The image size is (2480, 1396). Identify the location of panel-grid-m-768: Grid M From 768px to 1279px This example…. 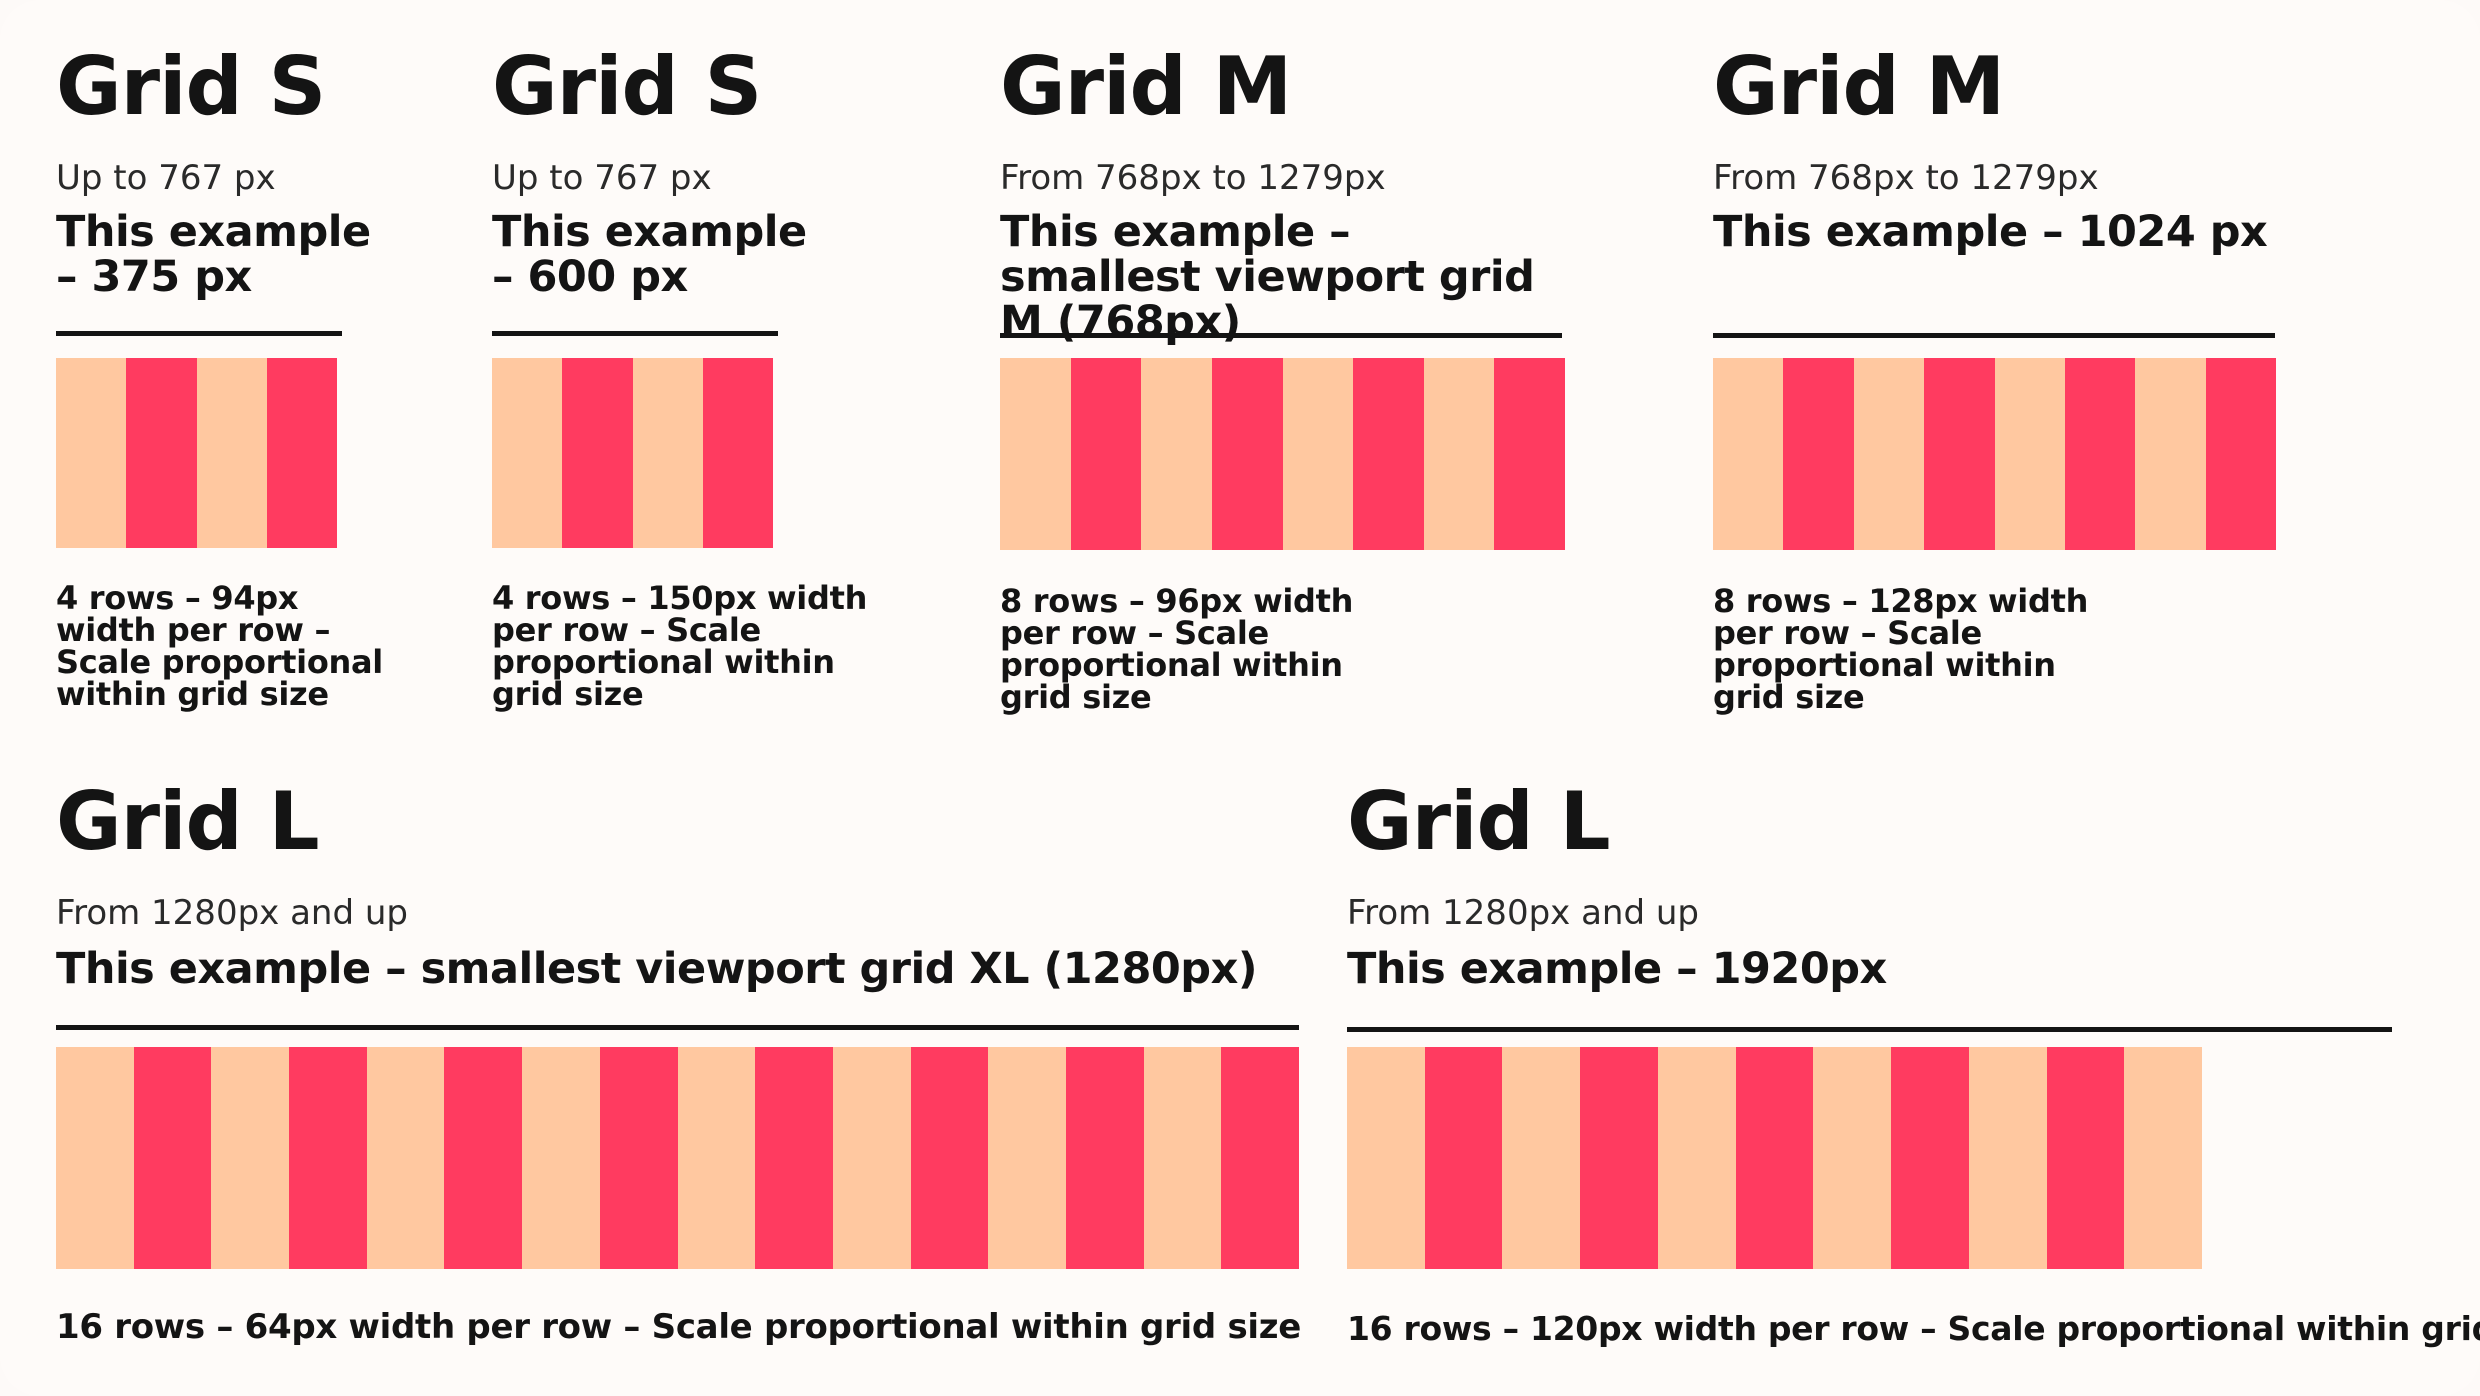
(1300, 370).